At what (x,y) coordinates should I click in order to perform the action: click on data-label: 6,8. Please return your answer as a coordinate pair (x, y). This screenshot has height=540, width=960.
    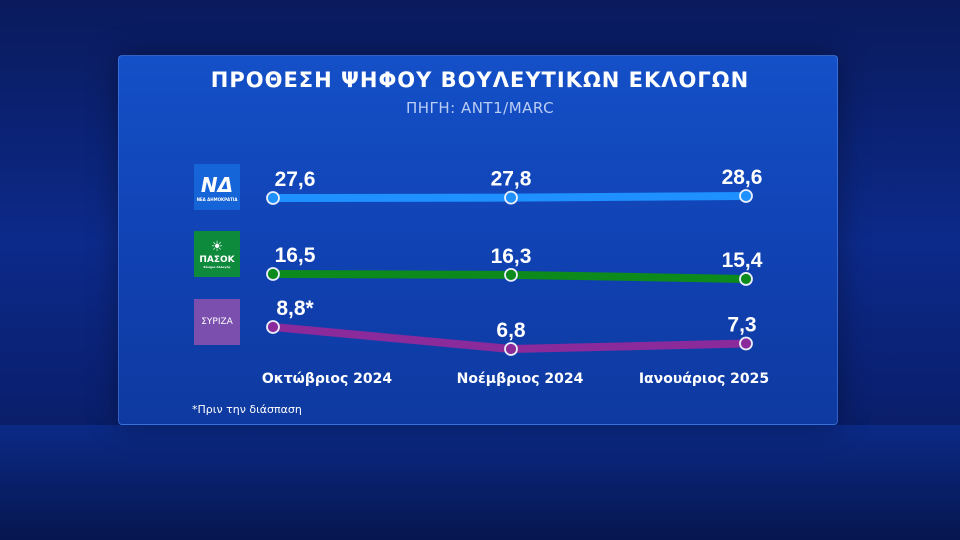
    Looking at the image, I should click on (511, 330).